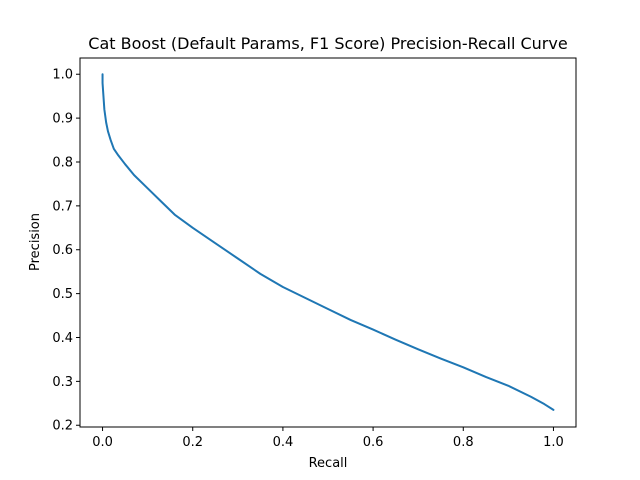  I want to click on x-tick-label: 0.8, so click(463, 442).